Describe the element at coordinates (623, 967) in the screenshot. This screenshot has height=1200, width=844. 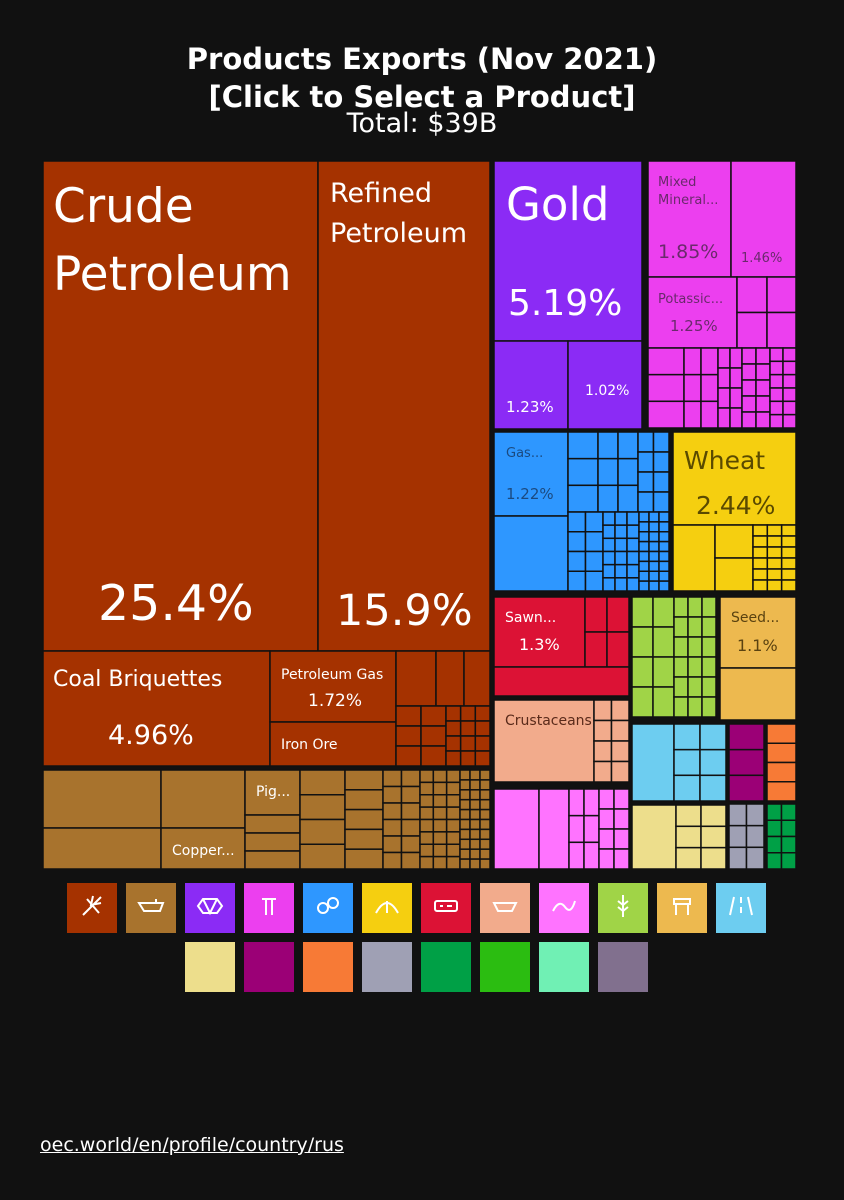
I see `legend-miscellaneous` at that location.